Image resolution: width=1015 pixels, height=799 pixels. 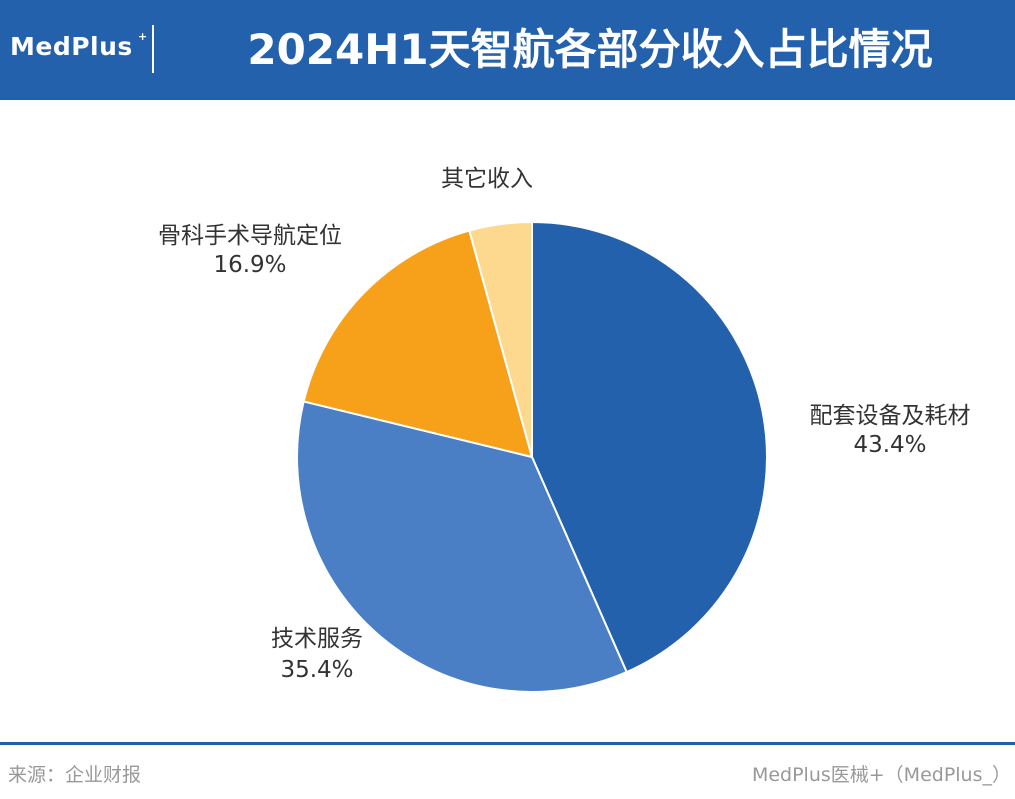 I want to click on slice-value-label: 35.4%, so click(x=316, y=670).